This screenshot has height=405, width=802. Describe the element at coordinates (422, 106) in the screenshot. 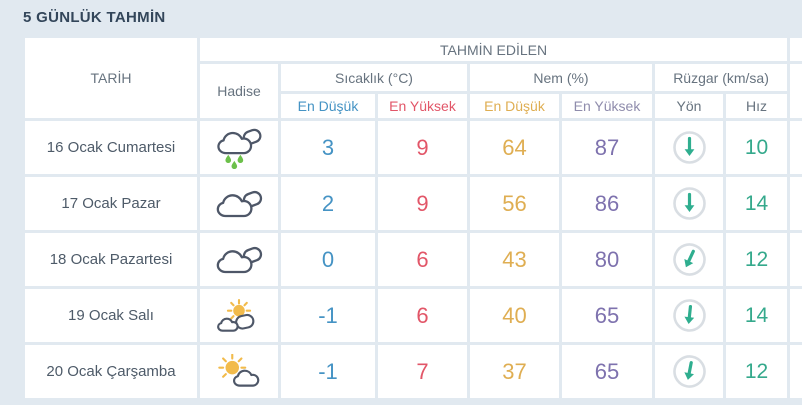

I see `subheader-temp-max: En Yüksek` at that location.